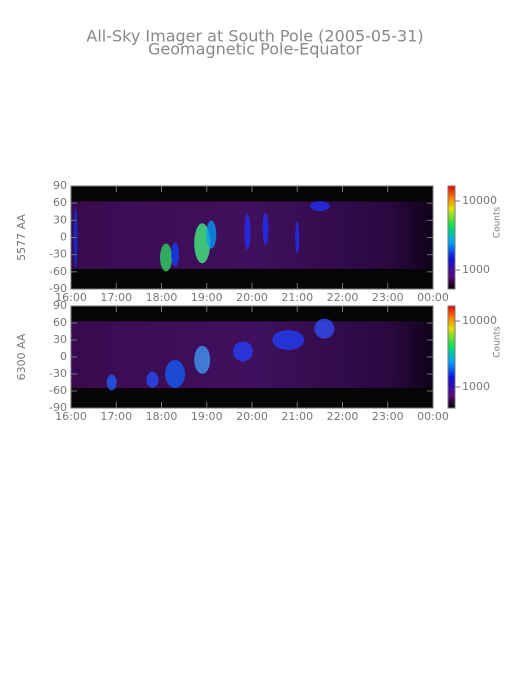  I want to click on y-axis-label: 5577 AA, so click(21, 237).